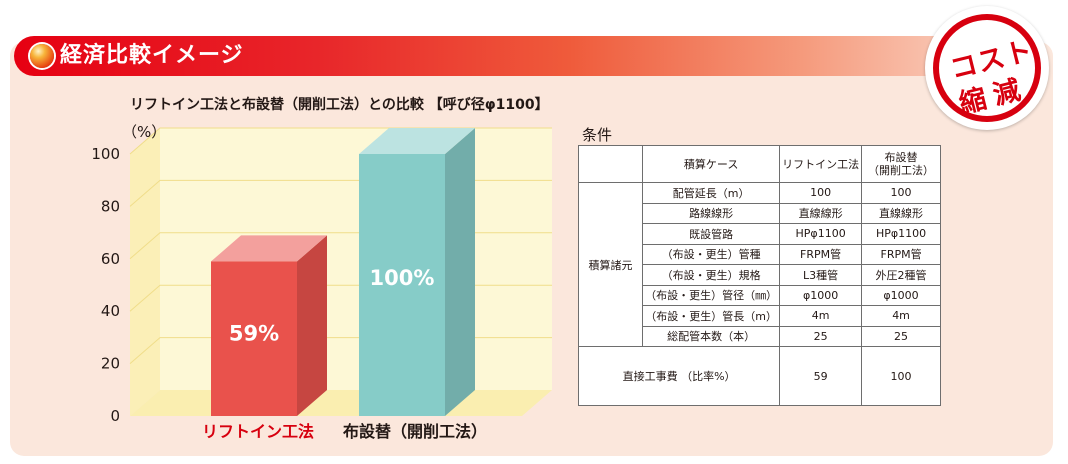  I want to click on table-footer-row: 直接工事費 （比率%） 59 100, so click(759, 376).